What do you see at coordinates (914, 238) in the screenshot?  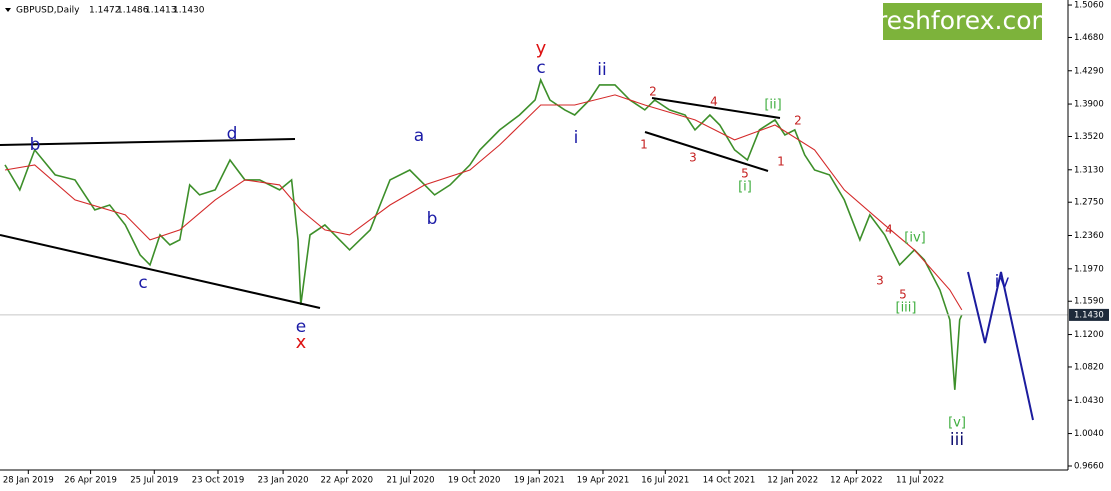 I see `wave-label: [iv]` at bounding box center [914, 238].